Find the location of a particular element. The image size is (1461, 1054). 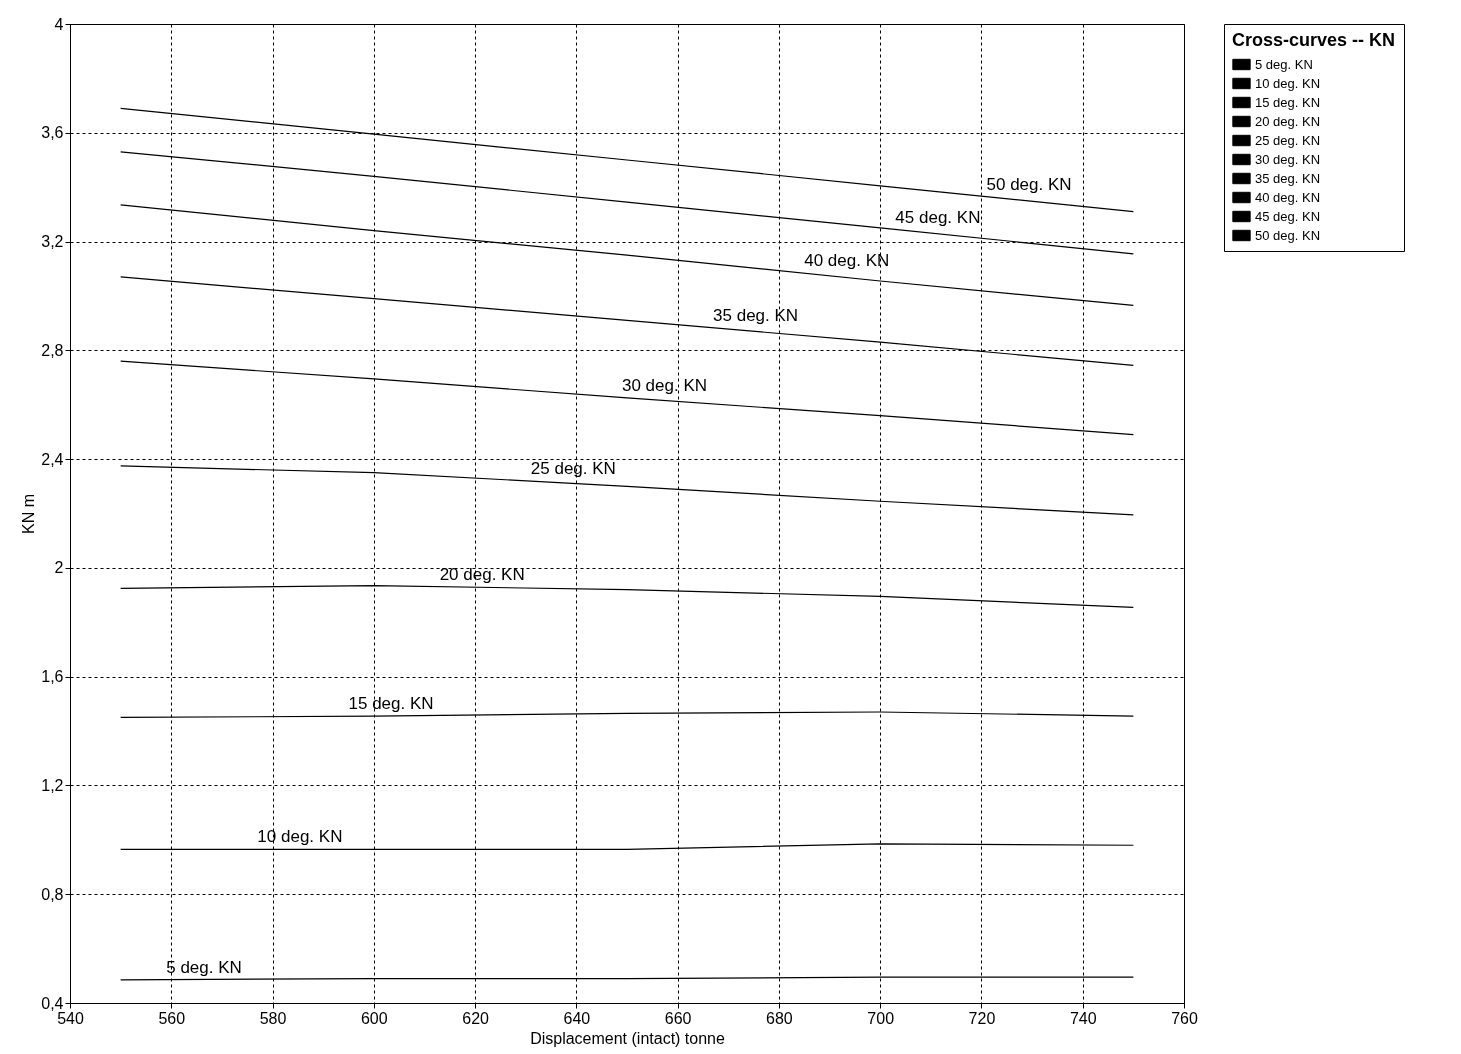

x-tick-label: 660 is located at coordinates (678, 1018).